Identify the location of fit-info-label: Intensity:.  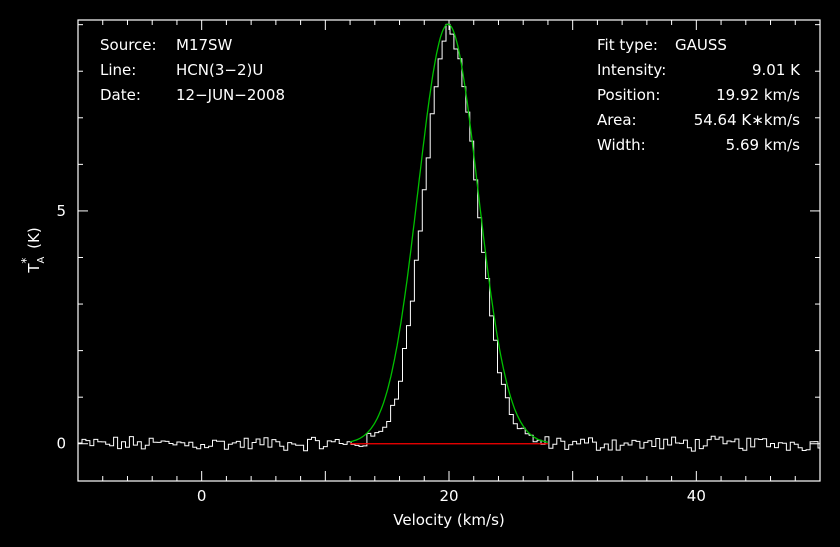
(631, 70).